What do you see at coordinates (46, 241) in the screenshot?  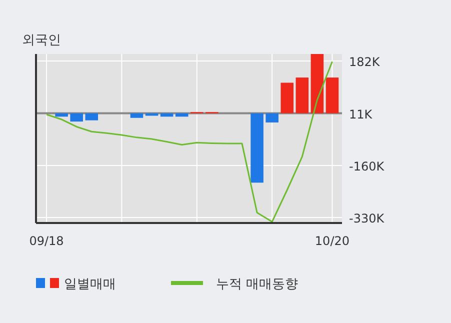 I see `x-tick-label: 09/18` at bounding box center [46, 241].